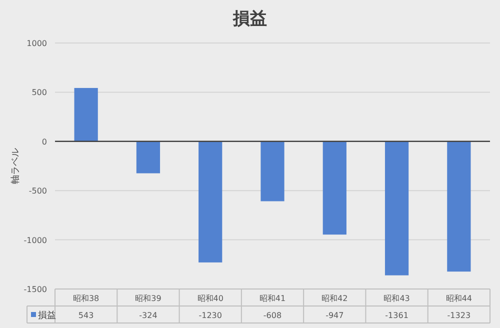 Image resolution: width=500 pixels, height=328 pixels. I want to click on data-label: -324, so click(148, 315).